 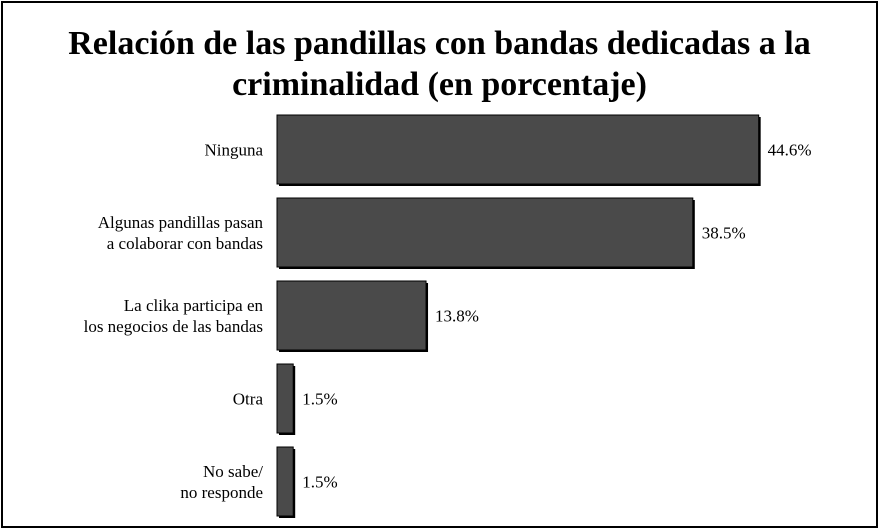 I want to click on value-label: 44.6%, so click(x=790, y=150).